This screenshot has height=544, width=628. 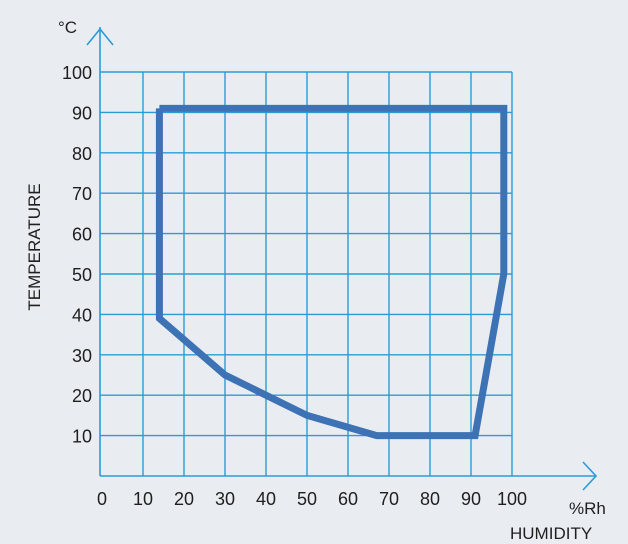 I want to click on y-unit-label: °C, so click(x=67, y=27).